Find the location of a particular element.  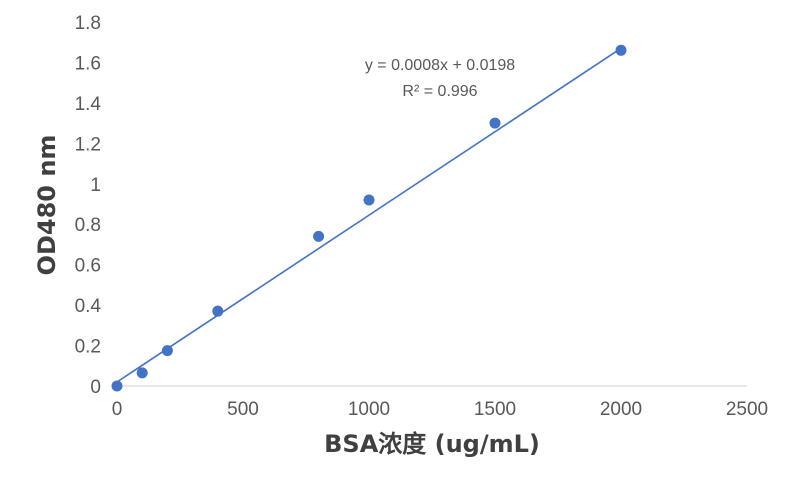

y-axis-ticks: 0 0.2 0.4 0.6 0.8 1 1.2 1.4 1.6 1.8 is located at coordinates (88, 205).